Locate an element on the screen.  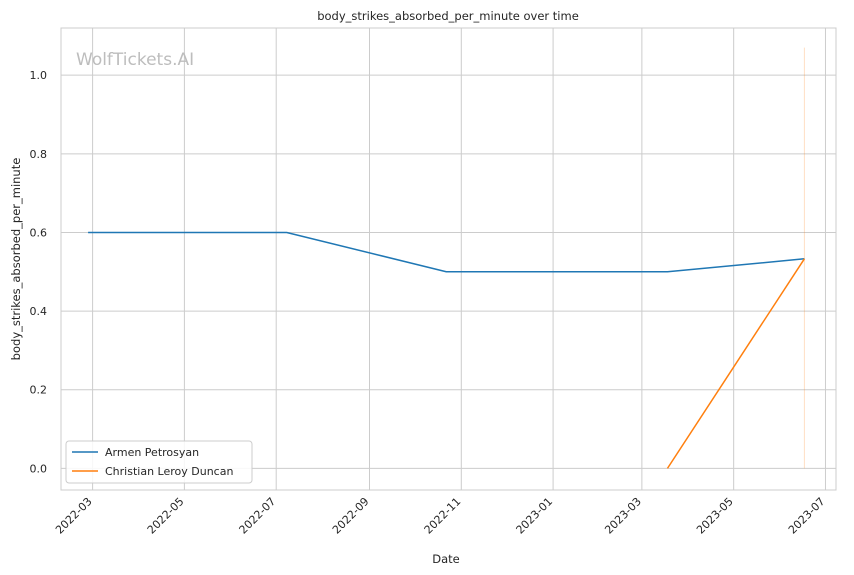
legend-box is located at coordinates (159, 462).